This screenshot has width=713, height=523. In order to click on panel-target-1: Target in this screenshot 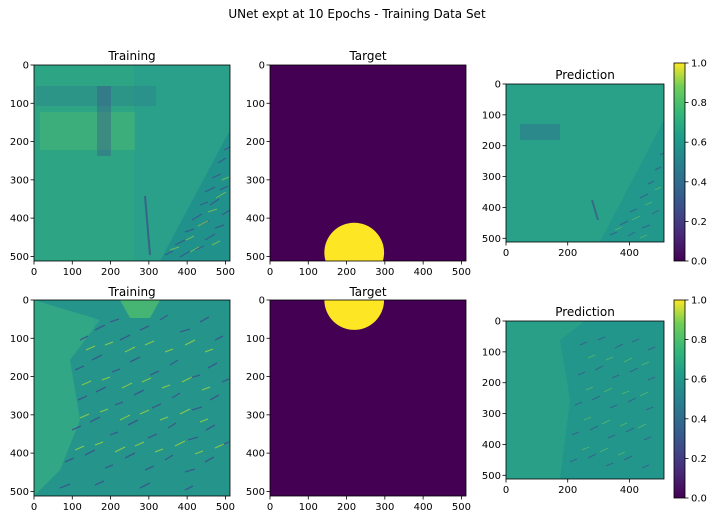, I will do `click(368, 155)`.